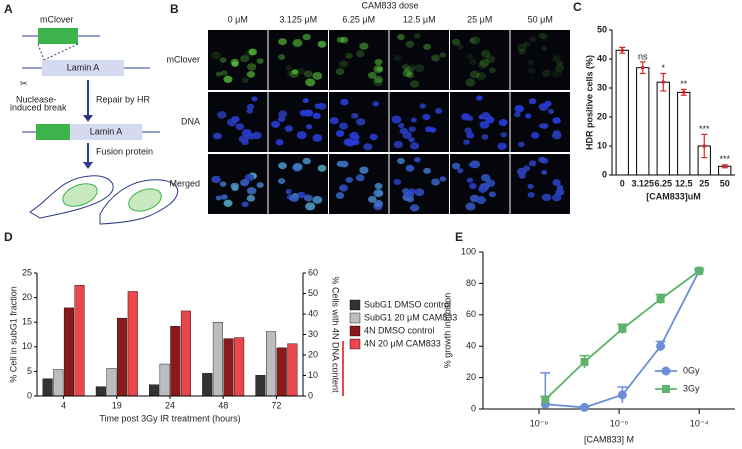 This screenshot has height=449, width=742. I want to click on y2-tick-label: 40, so click(313, 313).